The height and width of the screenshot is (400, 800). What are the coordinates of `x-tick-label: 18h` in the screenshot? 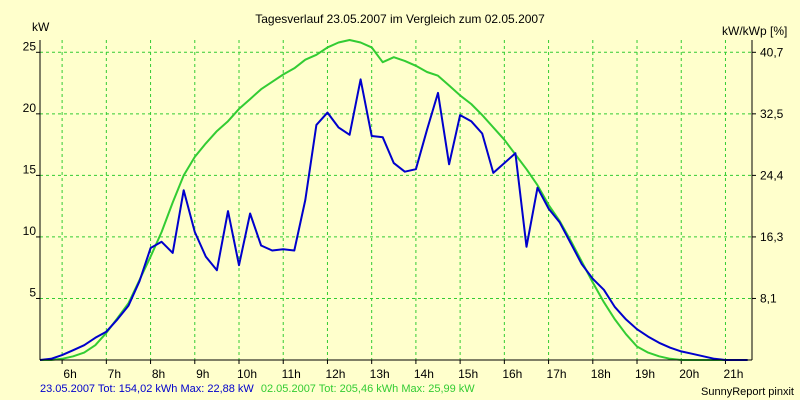 It's located at (601, 374).